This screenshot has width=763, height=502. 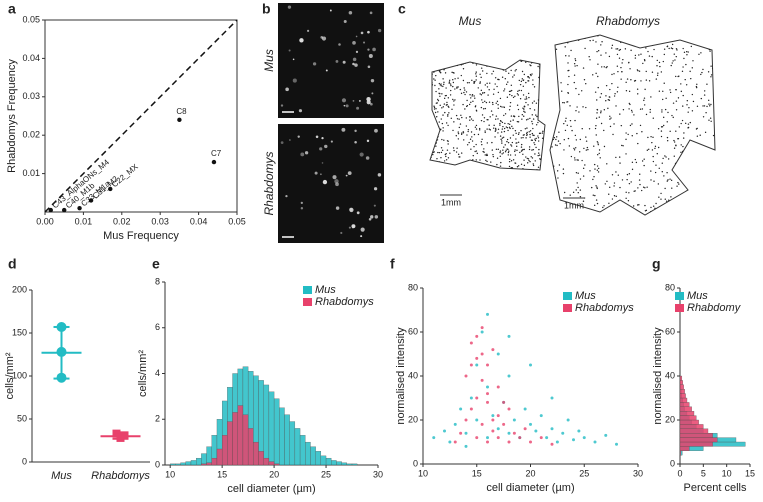 What do you see at coordinates (697, 296) in the screenshot?
I see `legend-label: Mus` at bounding box center [697, 296].